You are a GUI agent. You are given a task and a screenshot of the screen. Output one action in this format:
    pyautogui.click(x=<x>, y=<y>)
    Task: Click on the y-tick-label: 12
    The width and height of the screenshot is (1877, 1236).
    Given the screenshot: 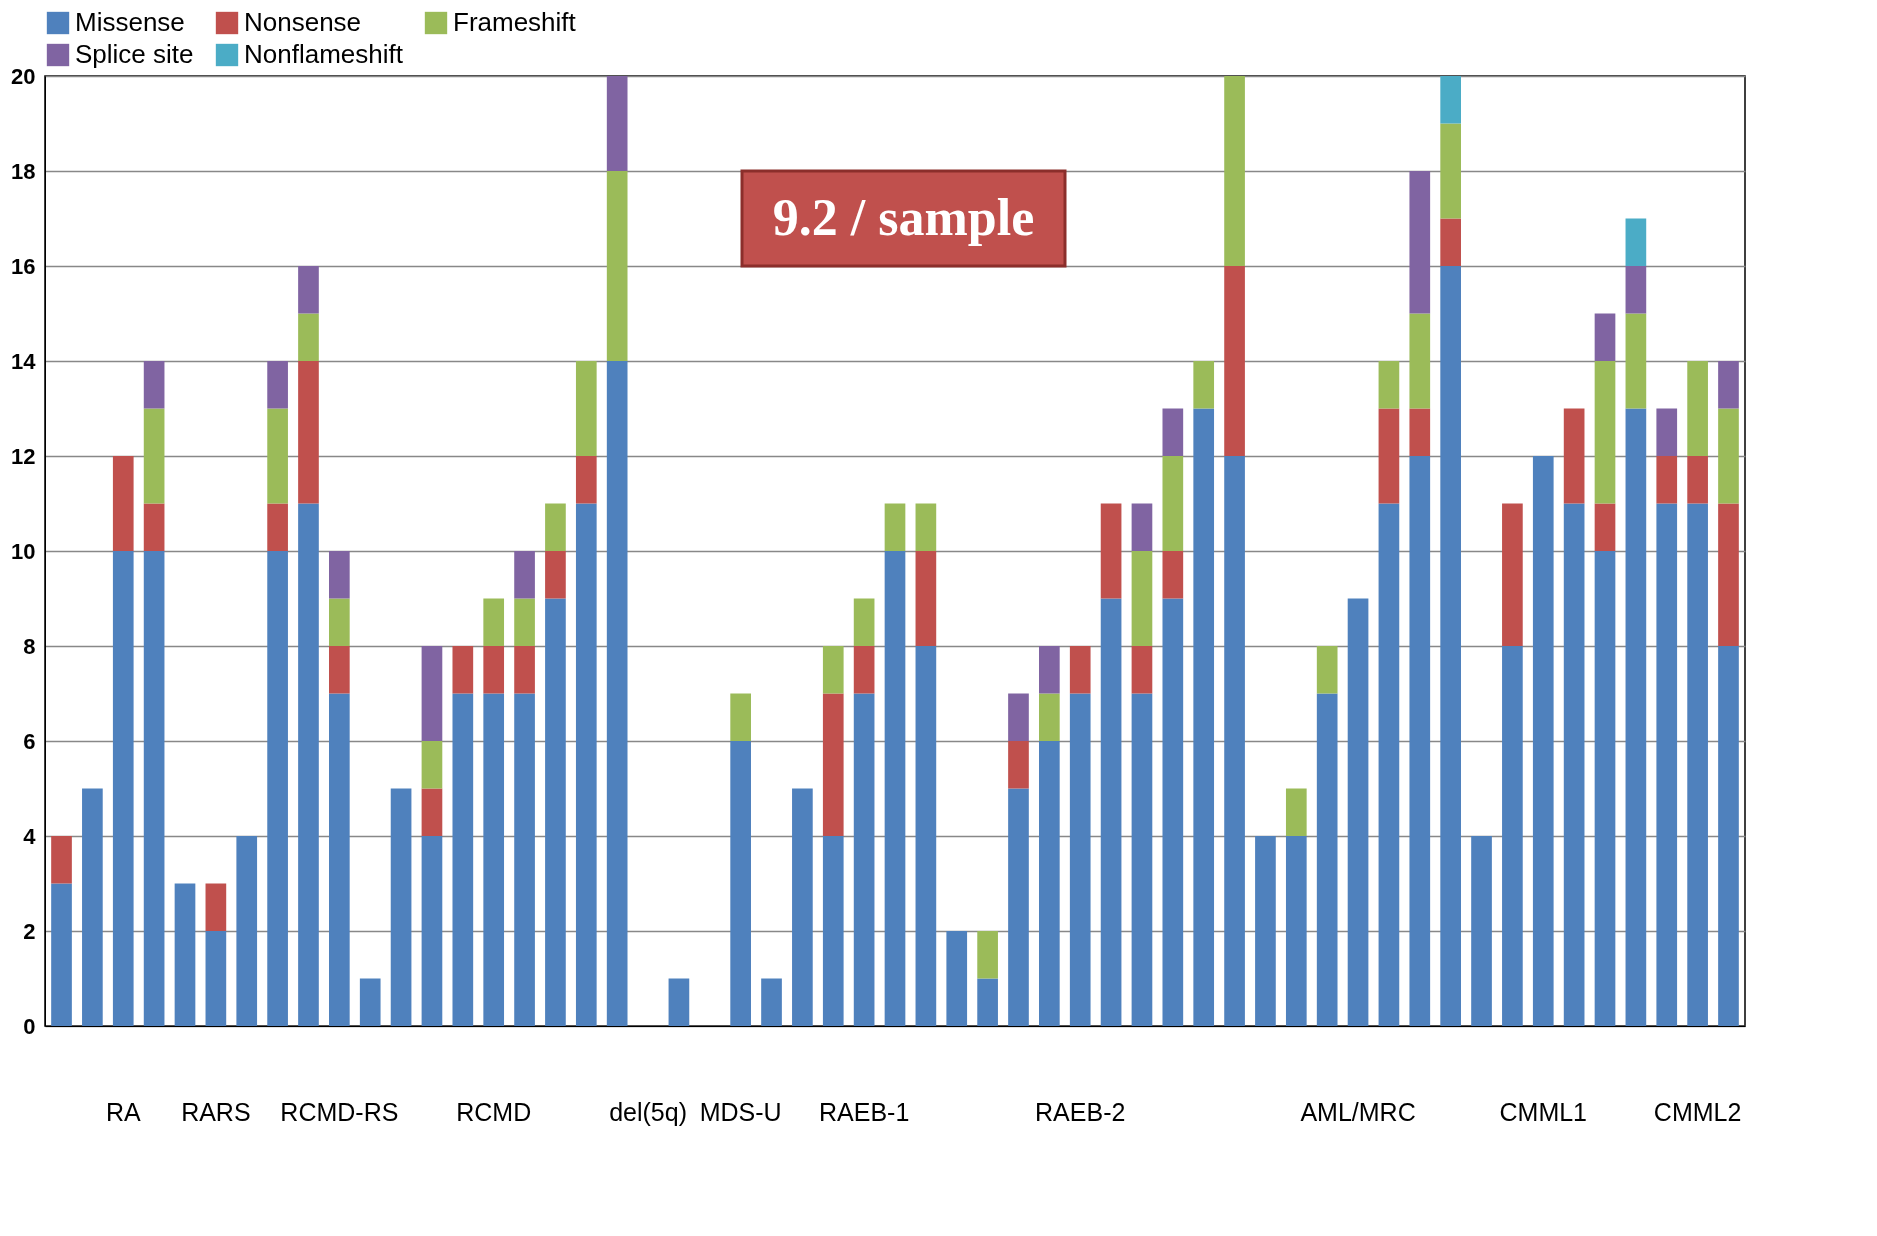 What is the action you would take?
    pyautogui.click(x=23, y=456)
    